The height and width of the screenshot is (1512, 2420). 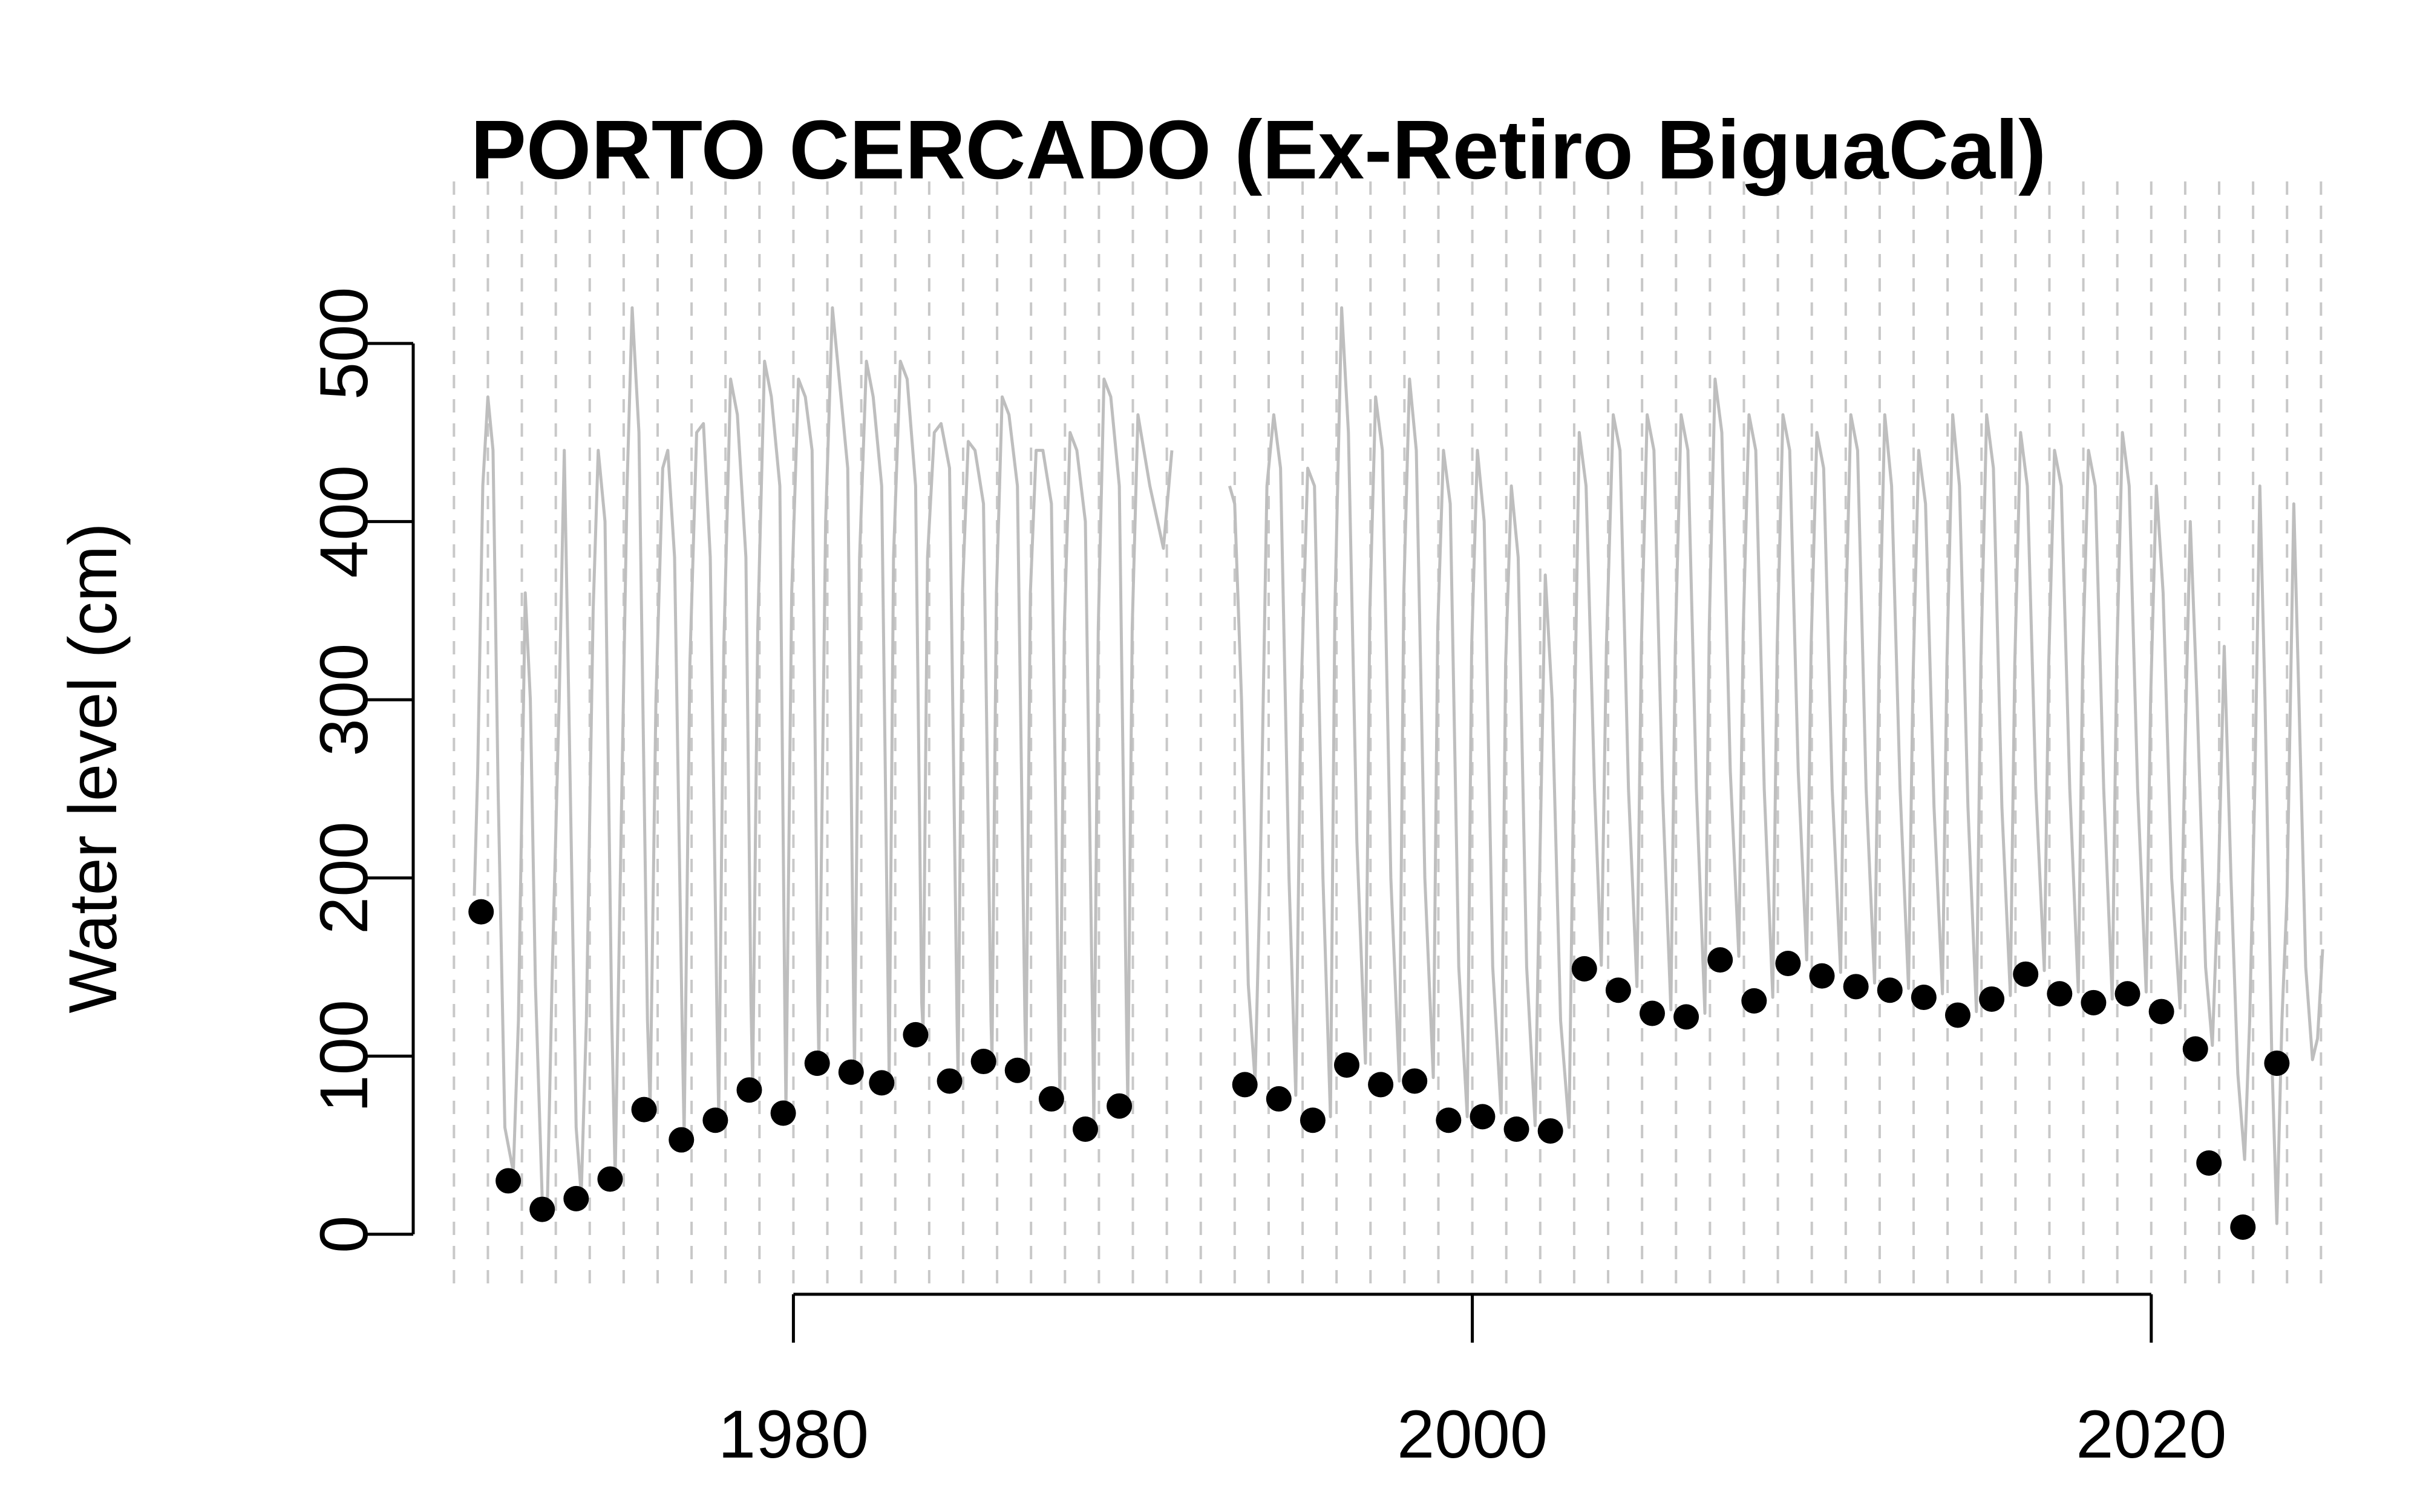 I want to click on chart-title: PORTO CERCADO (Ex-Retiro BiguaCal), so click(x=1258, y=150).